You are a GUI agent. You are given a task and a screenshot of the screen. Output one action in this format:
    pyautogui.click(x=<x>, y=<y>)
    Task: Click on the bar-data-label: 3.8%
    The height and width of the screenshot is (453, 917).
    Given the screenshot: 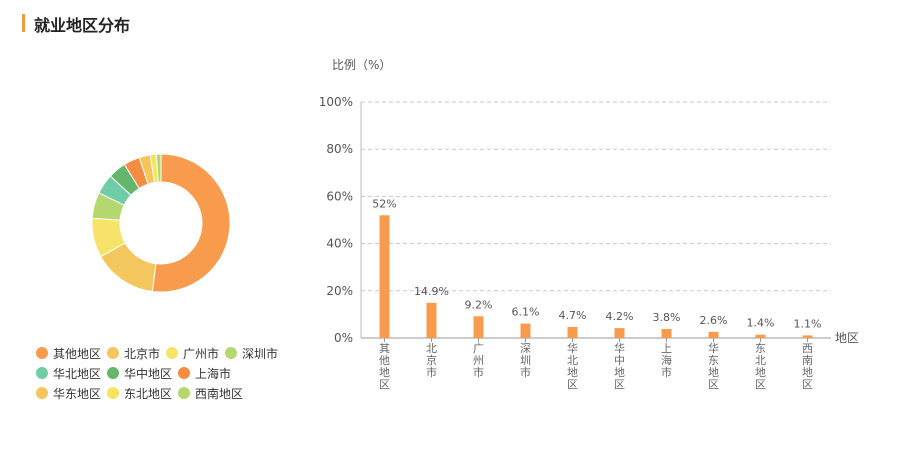 What is the action you would take?
    pyautogui.click(x=667, y=317)
    